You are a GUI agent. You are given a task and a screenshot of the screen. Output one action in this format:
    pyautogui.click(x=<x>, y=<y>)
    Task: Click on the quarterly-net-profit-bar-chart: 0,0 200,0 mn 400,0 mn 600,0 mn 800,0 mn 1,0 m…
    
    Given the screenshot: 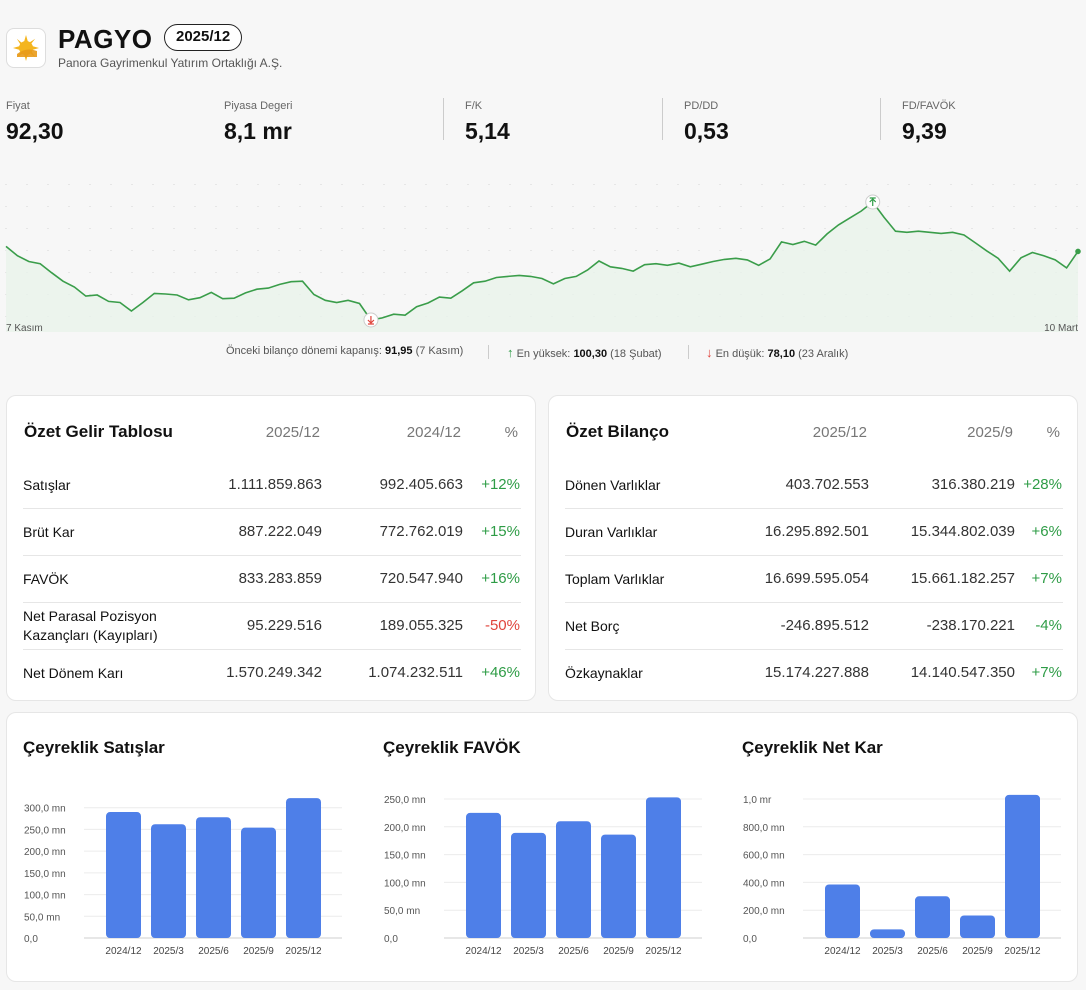 What is the action you would take?
    pyautogui.click(x=902, y=875)
    